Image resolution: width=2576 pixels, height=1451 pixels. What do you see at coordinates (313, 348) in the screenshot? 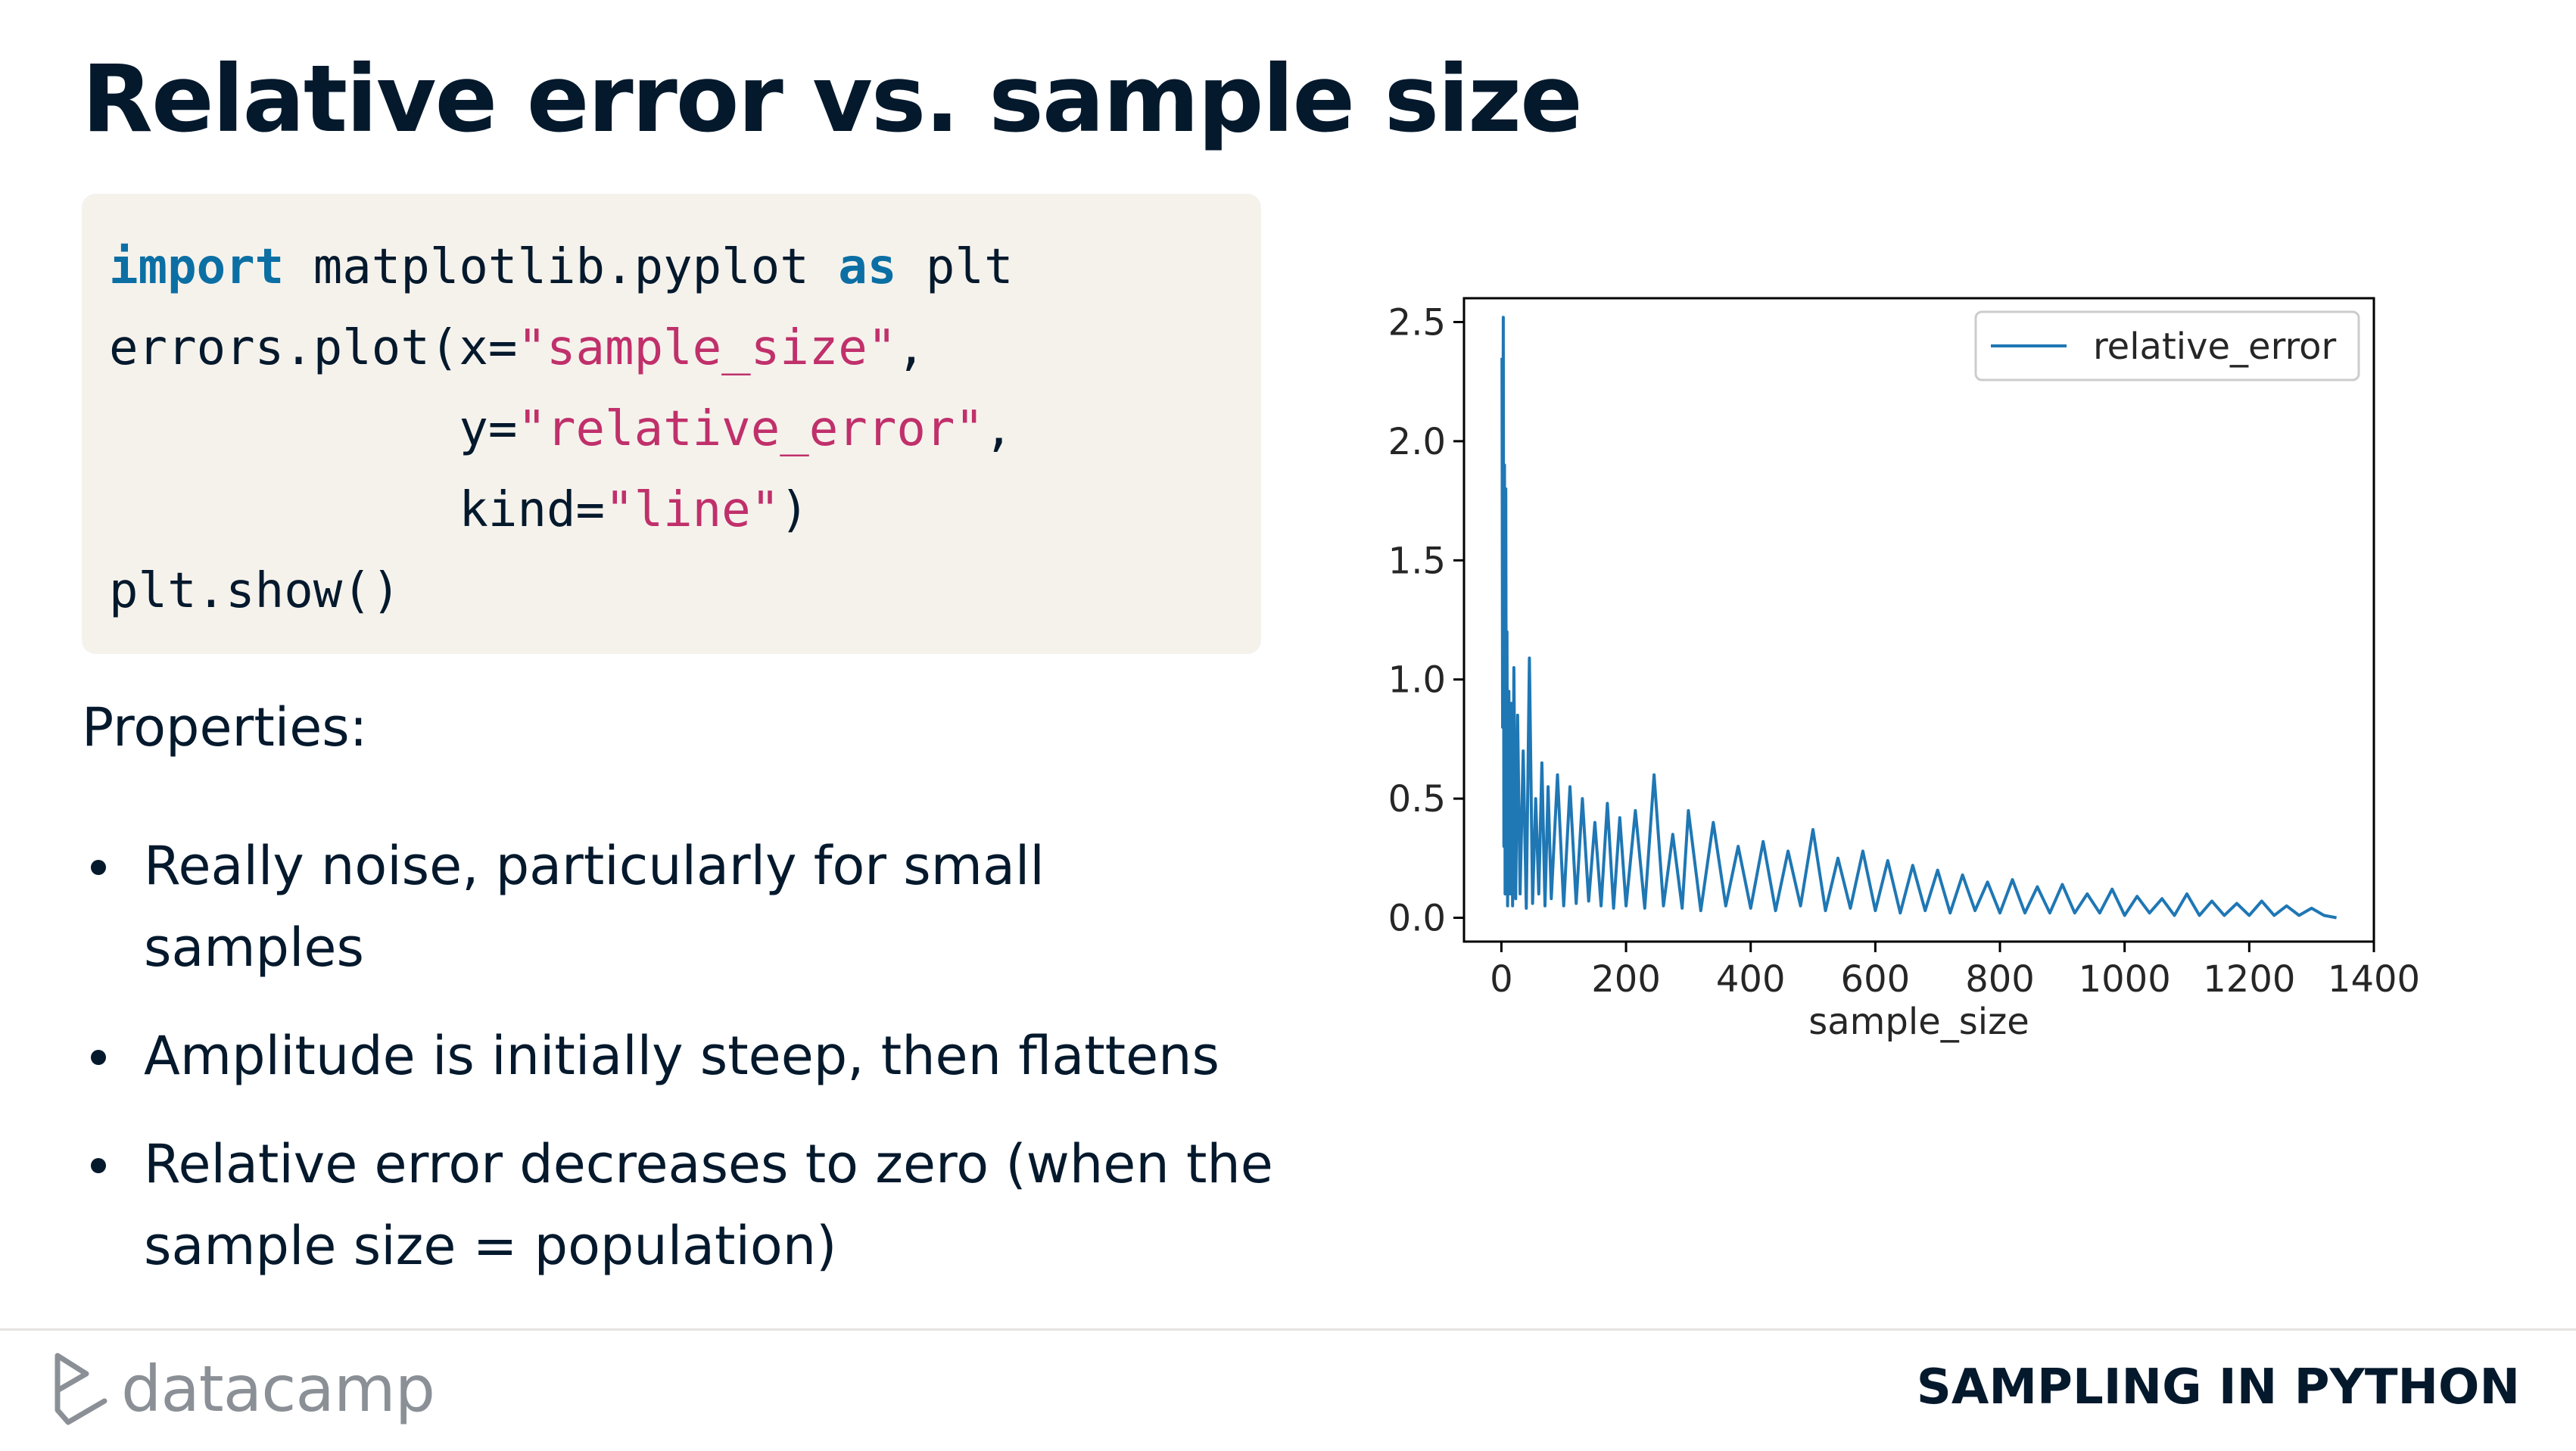
I see `code-l2-call: errors.plot(x=` at bounding box center [313, 348].